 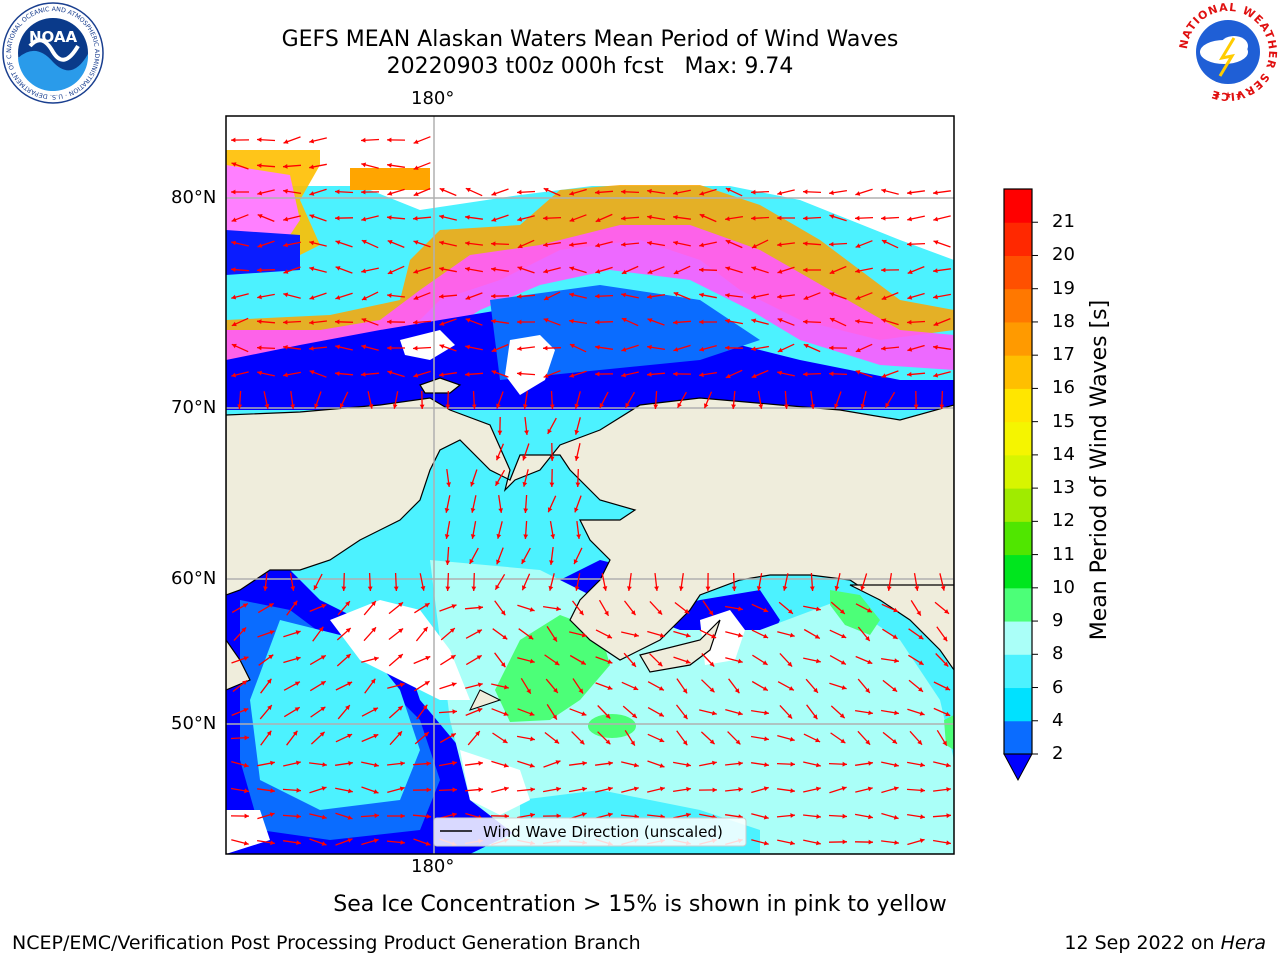 I want to click on nws-logo: NATIONAL WEATHER SERVICE ★ ★ ★, so click(x=1228, y=52).